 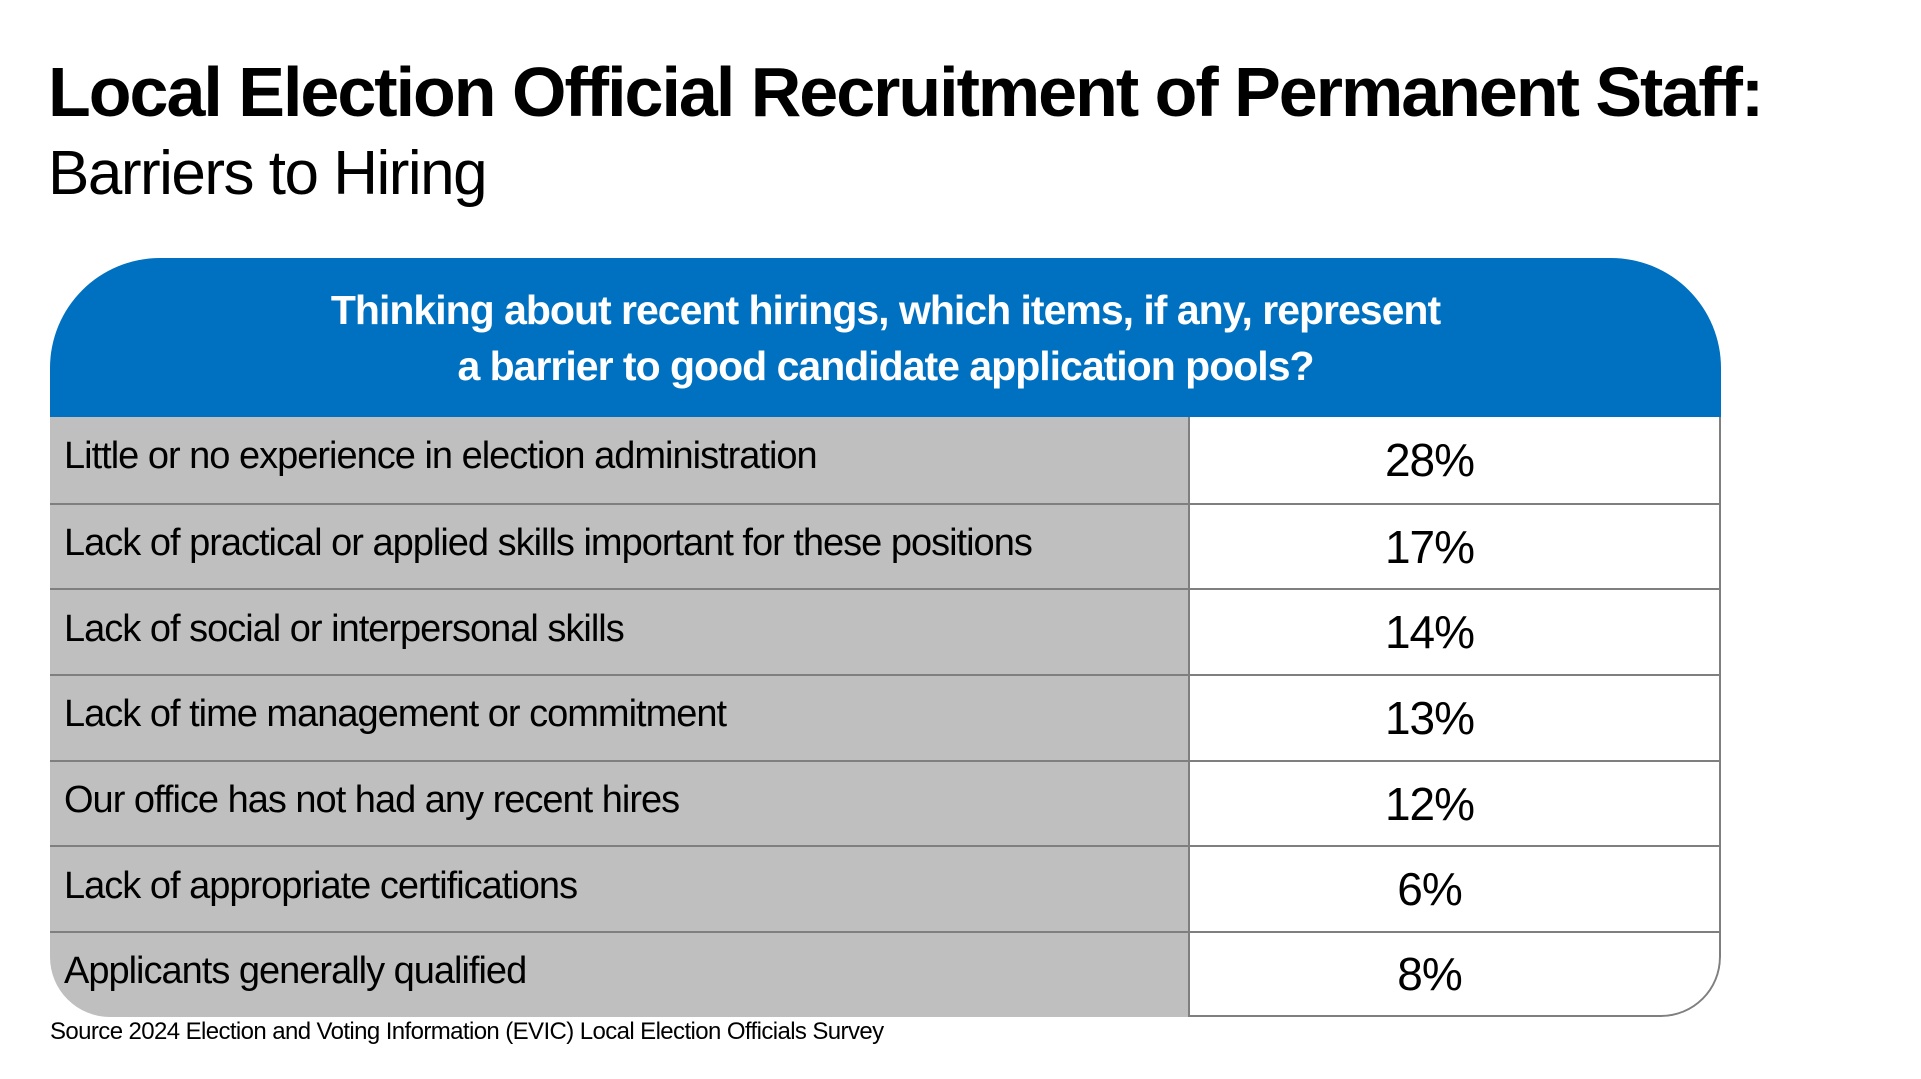 I want to click on row-label: Applicants generally qualified, so click(x=619, y=975).